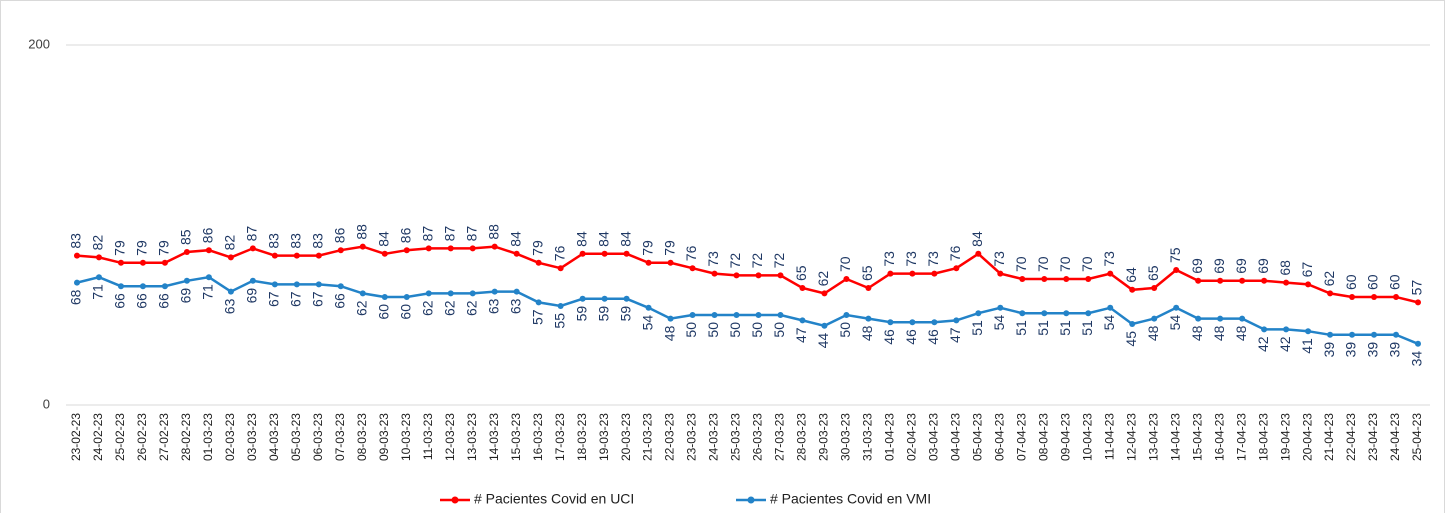 The width and height of the screenshot is (1445, 513). What do you see at coordinates (850, 499) in the screenshot?
I see `legend-label: # Pacientes Covid en VMI` at bounding box center [850, 499].